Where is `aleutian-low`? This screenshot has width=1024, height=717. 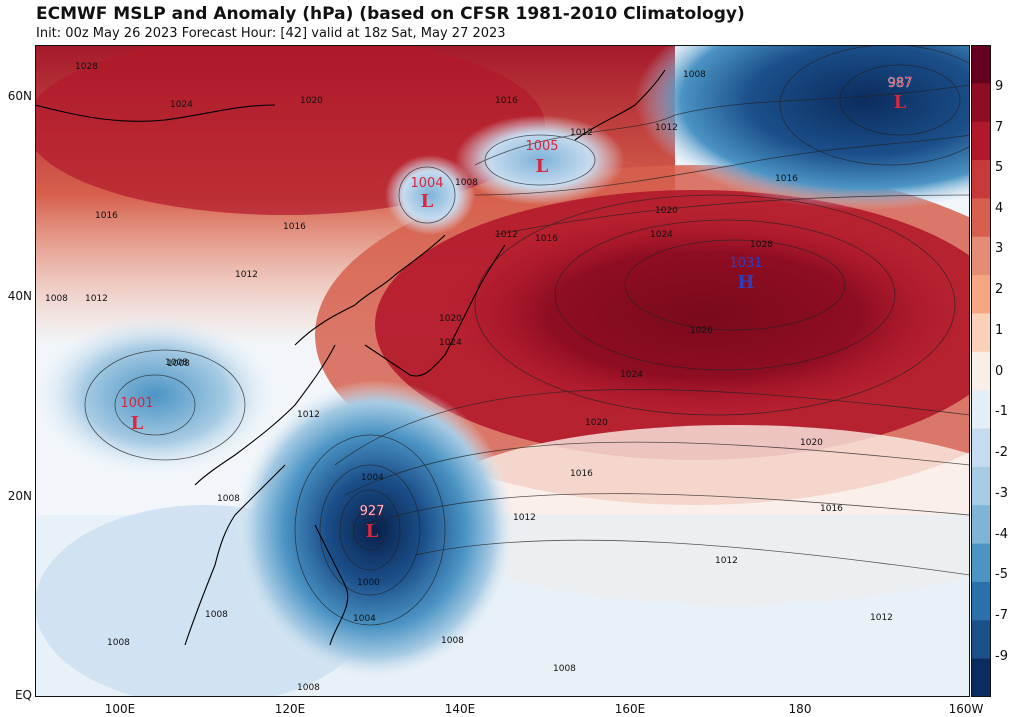
aleutian-low is located at coordinates (802, 127).